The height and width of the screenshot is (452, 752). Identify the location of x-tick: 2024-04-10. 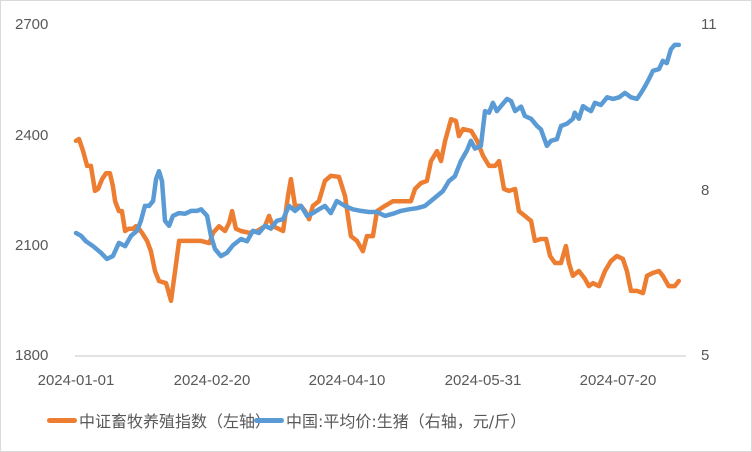
(347, 380).